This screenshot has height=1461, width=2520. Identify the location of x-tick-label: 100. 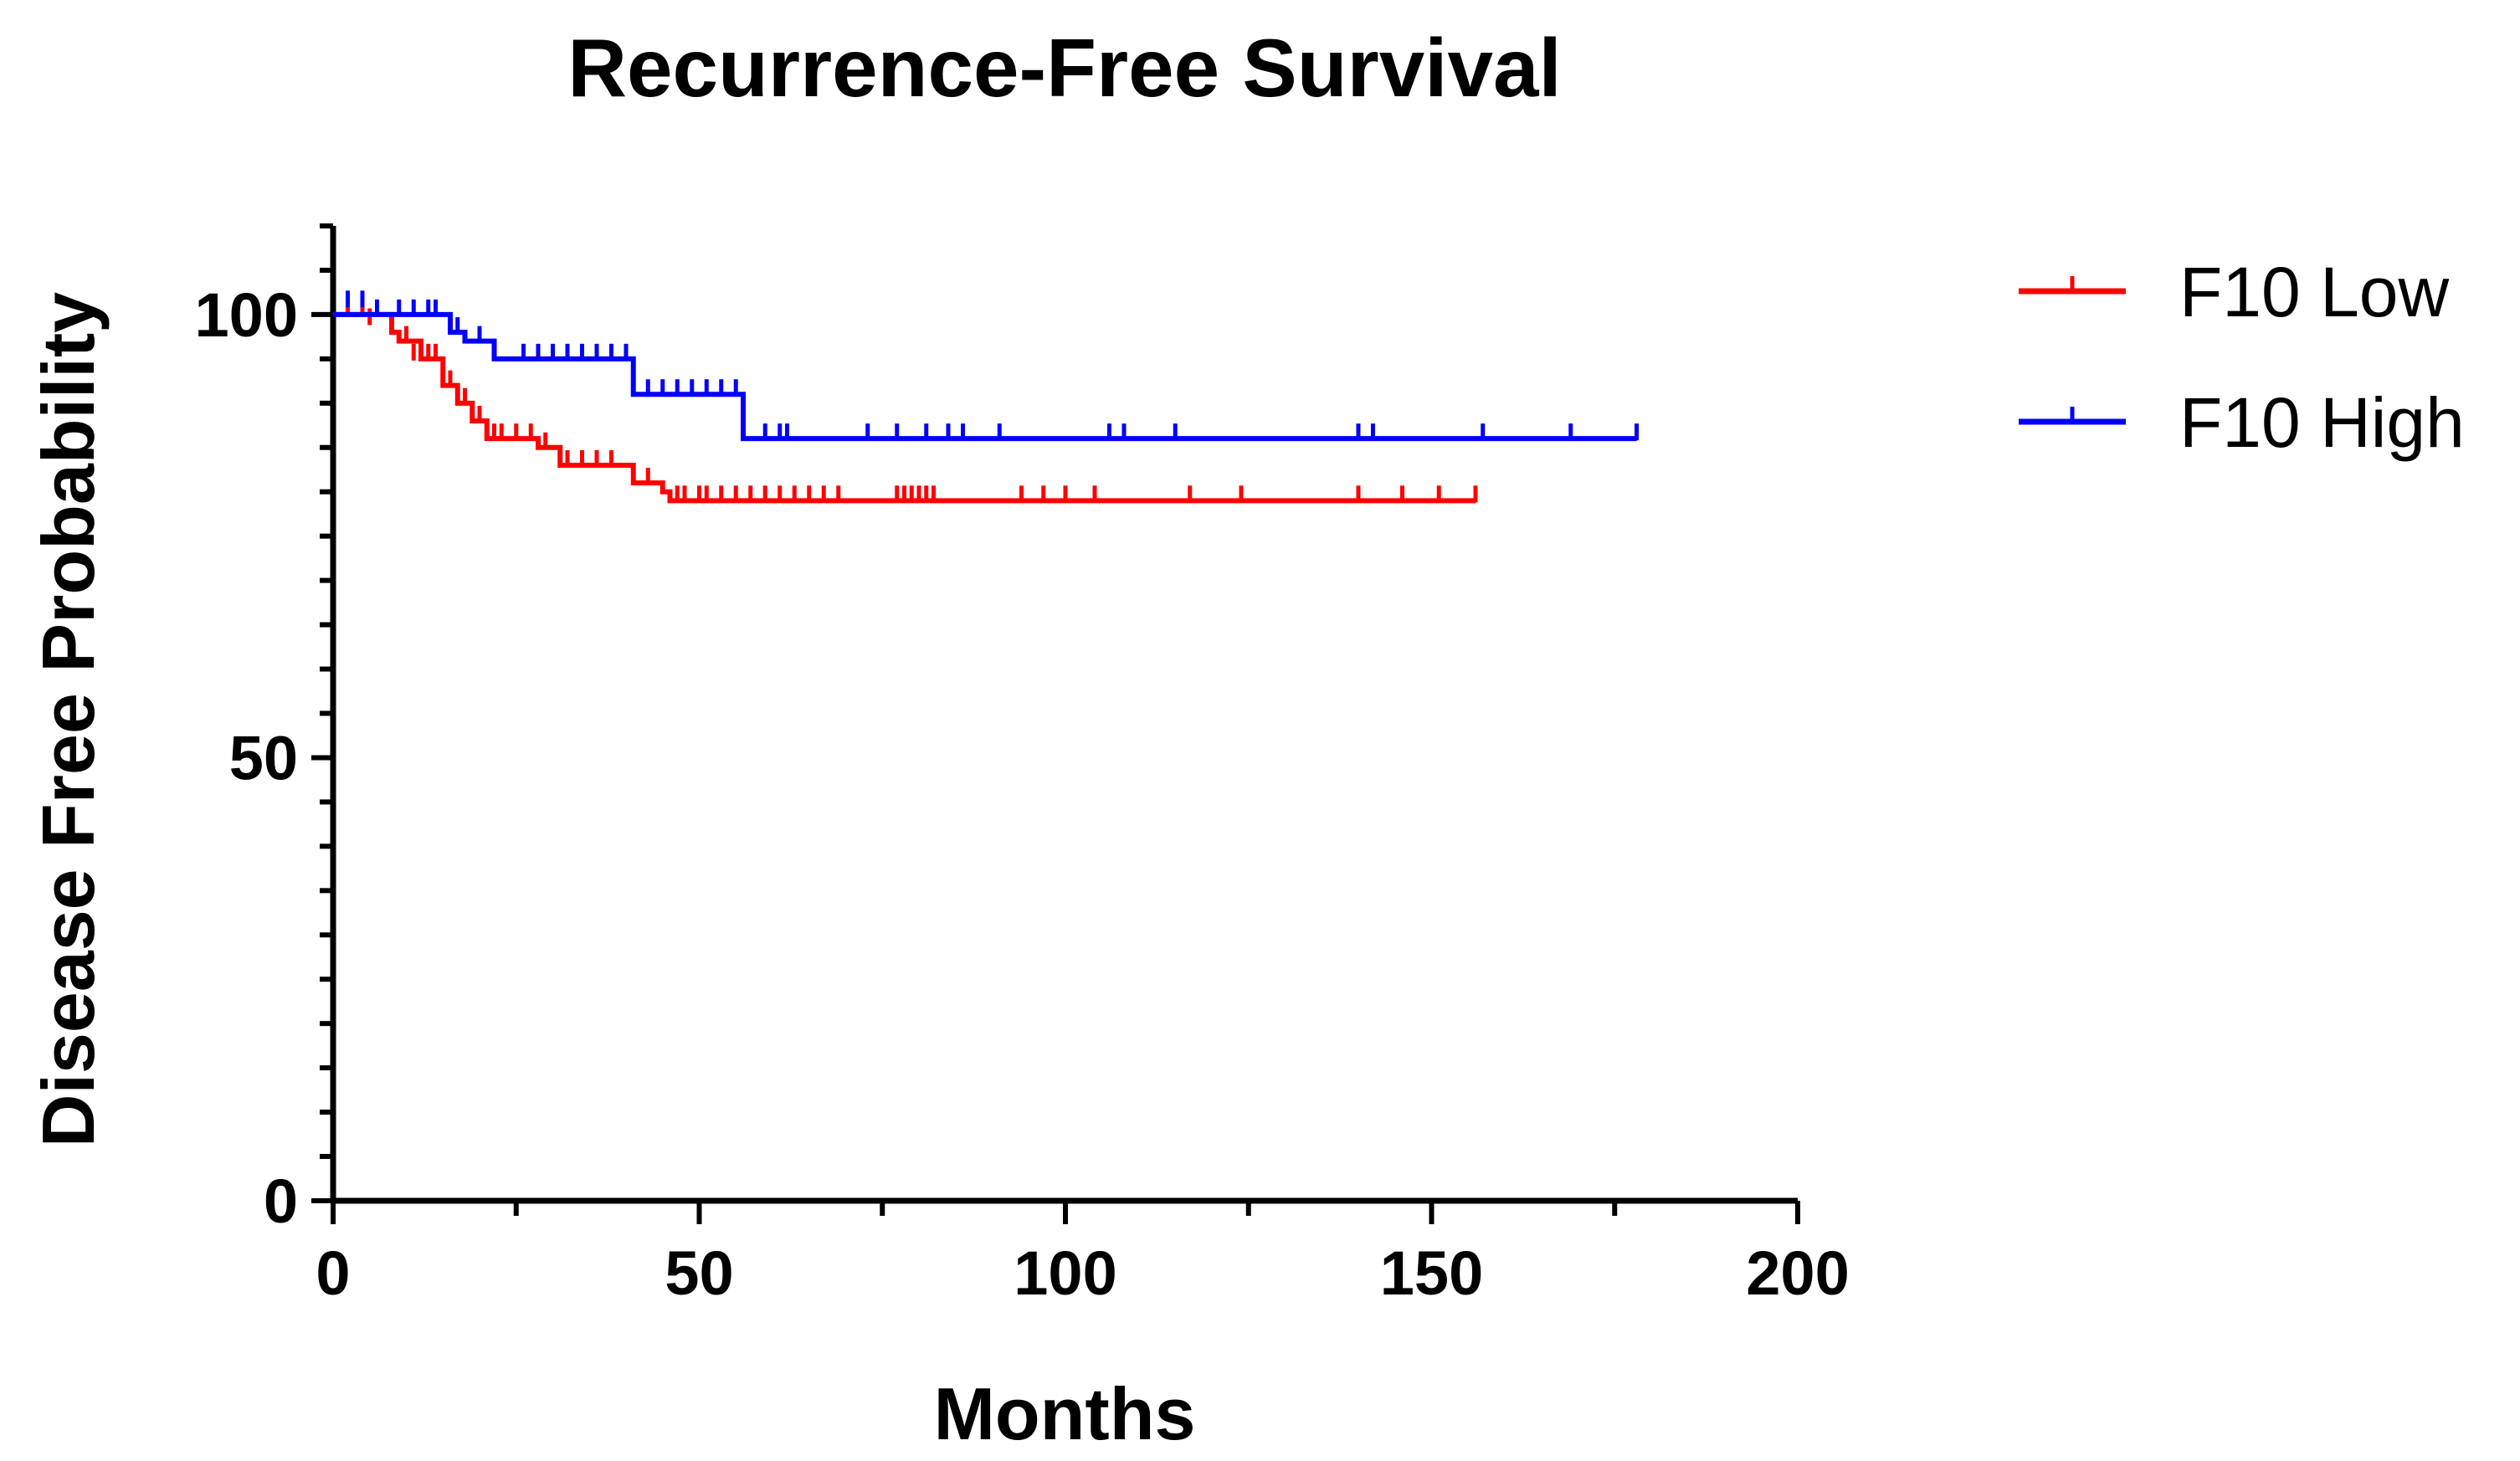
(1065, 1273).